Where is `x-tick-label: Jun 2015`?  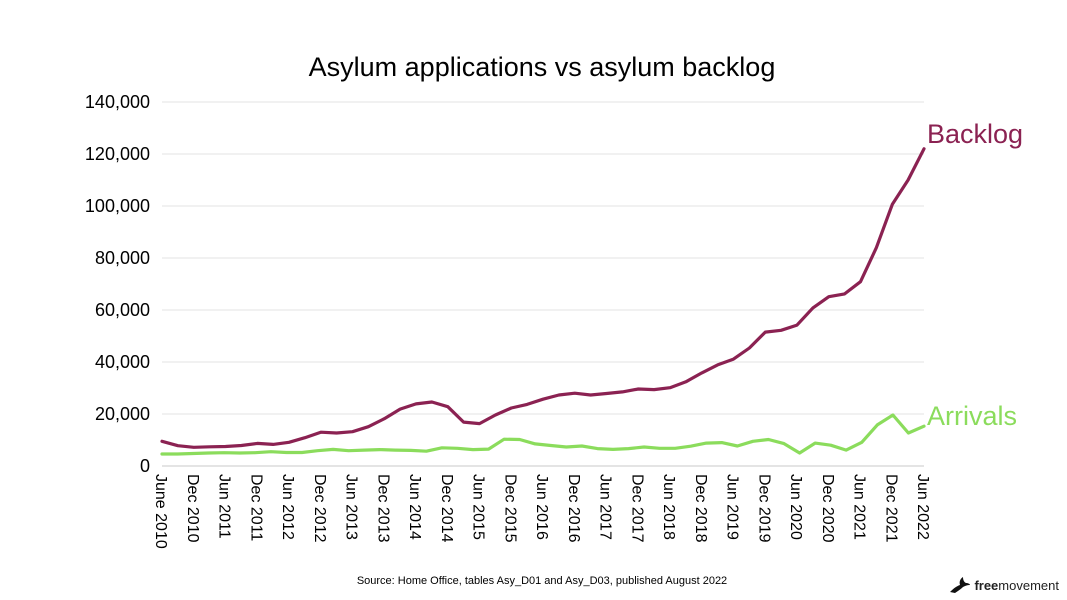 x-tick-label: Jun 2015 is located at coordinates (478, 507).